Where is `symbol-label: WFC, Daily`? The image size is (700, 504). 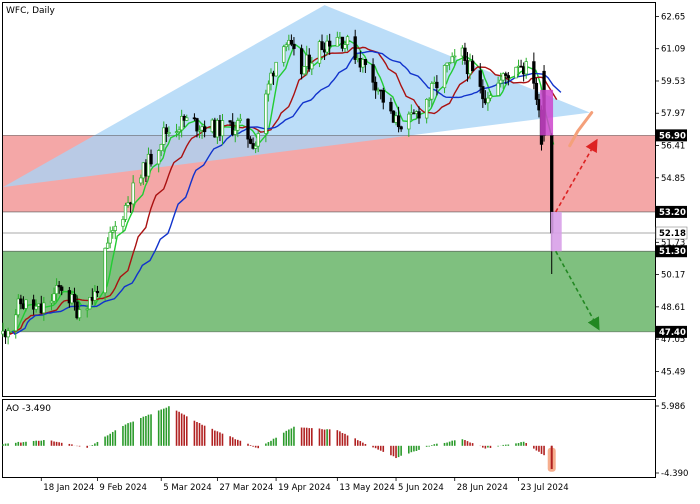 symbol-label: WFC, Daily is located at coordinates (31, 11).